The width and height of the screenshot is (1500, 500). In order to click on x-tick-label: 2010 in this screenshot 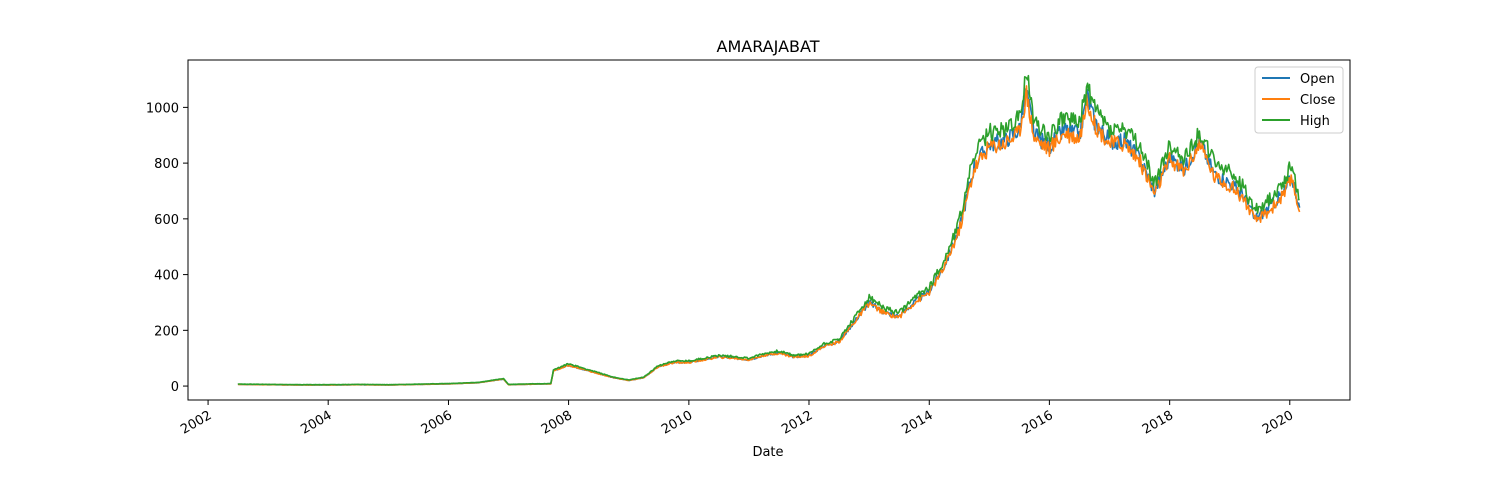, I will do `click(677, 423)`.